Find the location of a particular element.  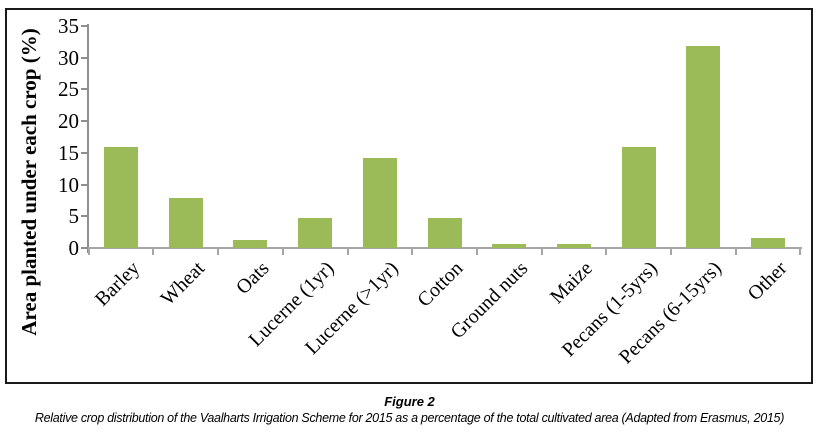

y-axis-tick-label: 15 is located at coordinates (68, 152).